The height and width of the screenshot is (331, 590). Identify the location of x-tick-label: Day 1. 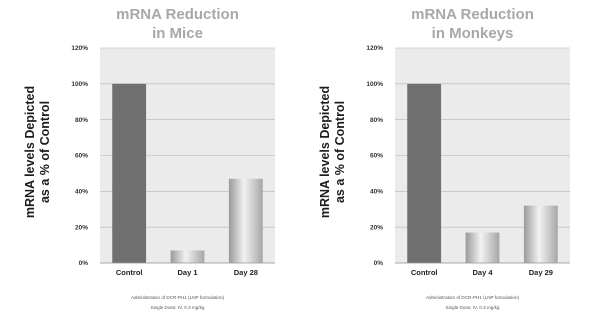
(187, 272).